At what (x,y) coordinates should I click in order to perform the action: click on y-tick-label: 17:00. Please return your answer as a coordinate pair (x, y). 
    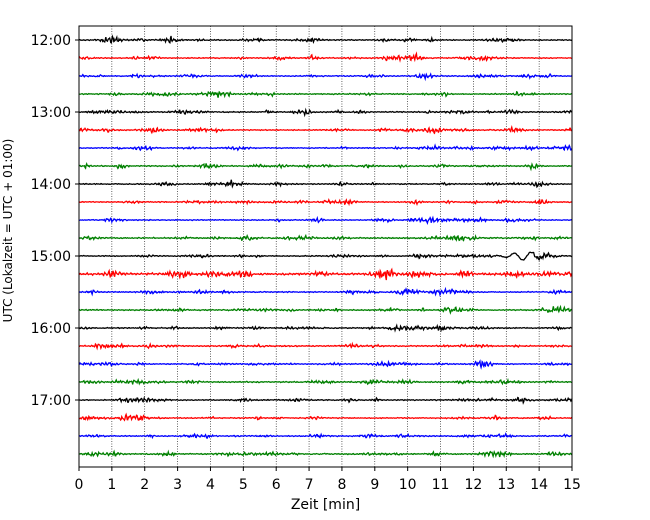
    Looking at the image, I should click on (51, 401).